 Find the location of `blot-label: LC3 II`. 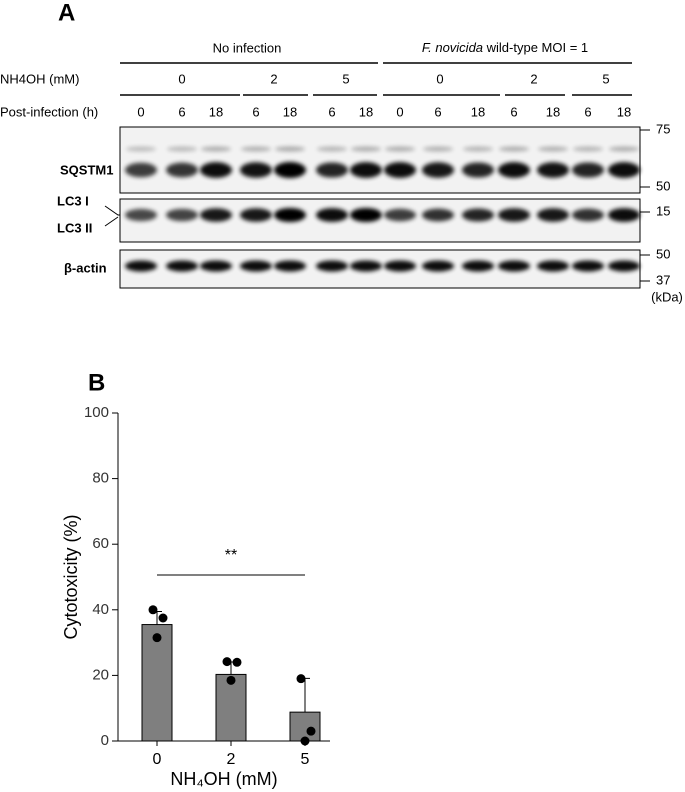

blot-label: LC3 II is located at coordinates (74, 227).